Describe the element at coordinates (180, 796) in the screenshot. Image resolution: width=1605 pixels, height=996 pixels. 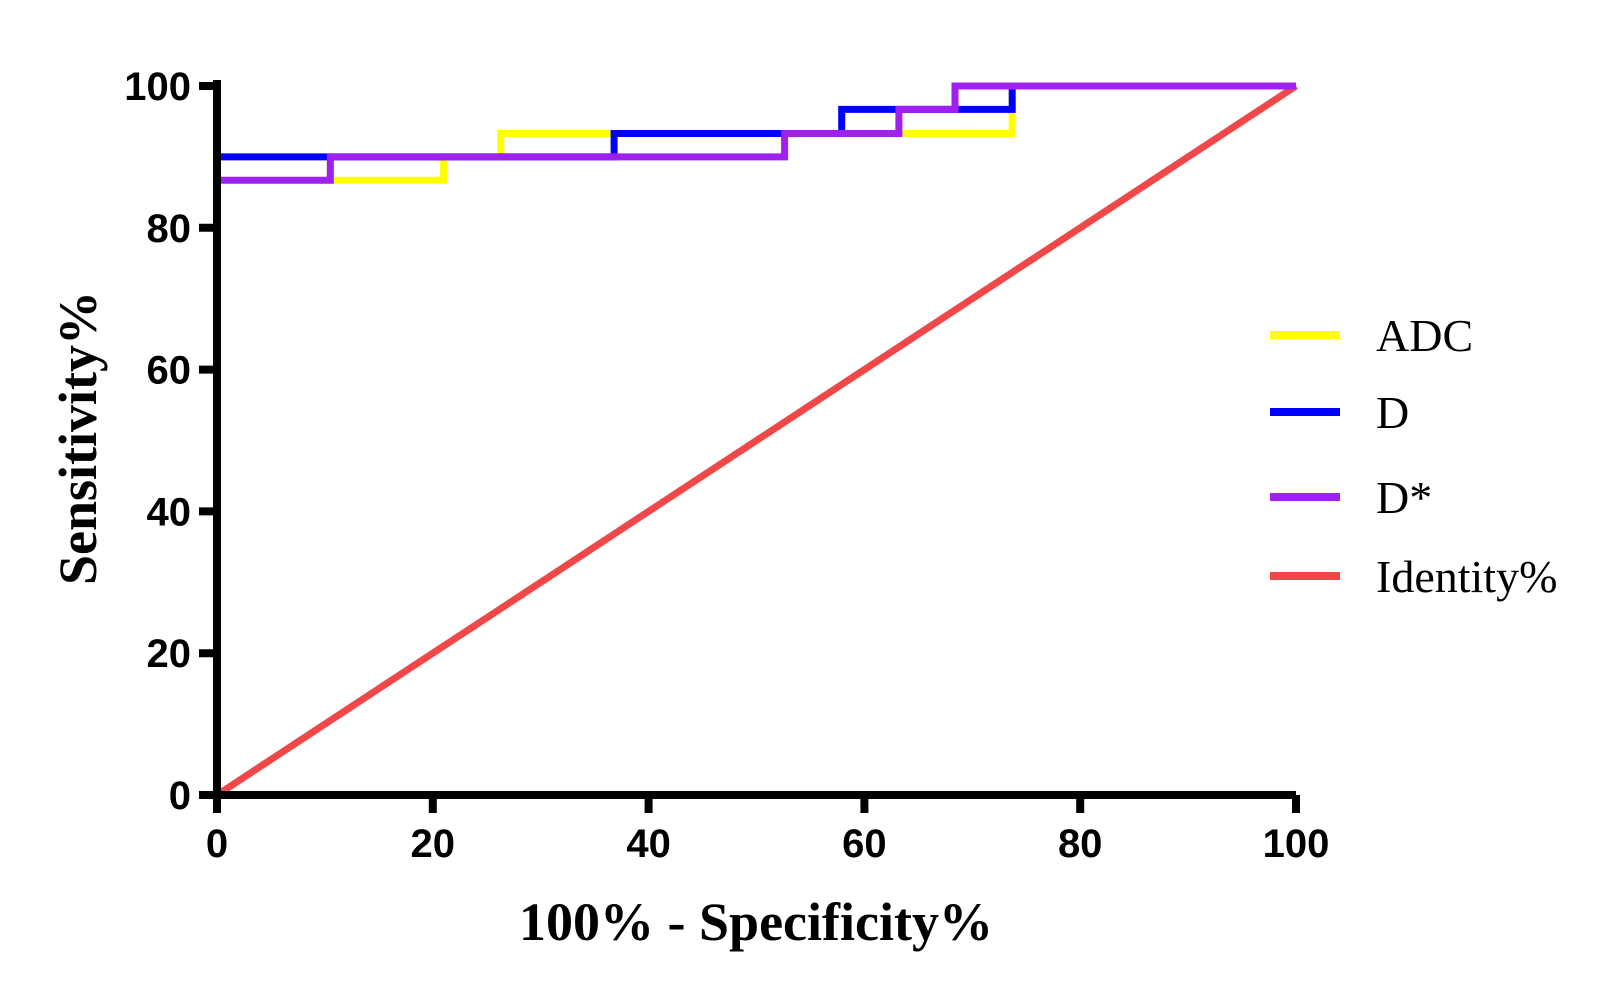
I see `y-tick-label: 0` at that location.